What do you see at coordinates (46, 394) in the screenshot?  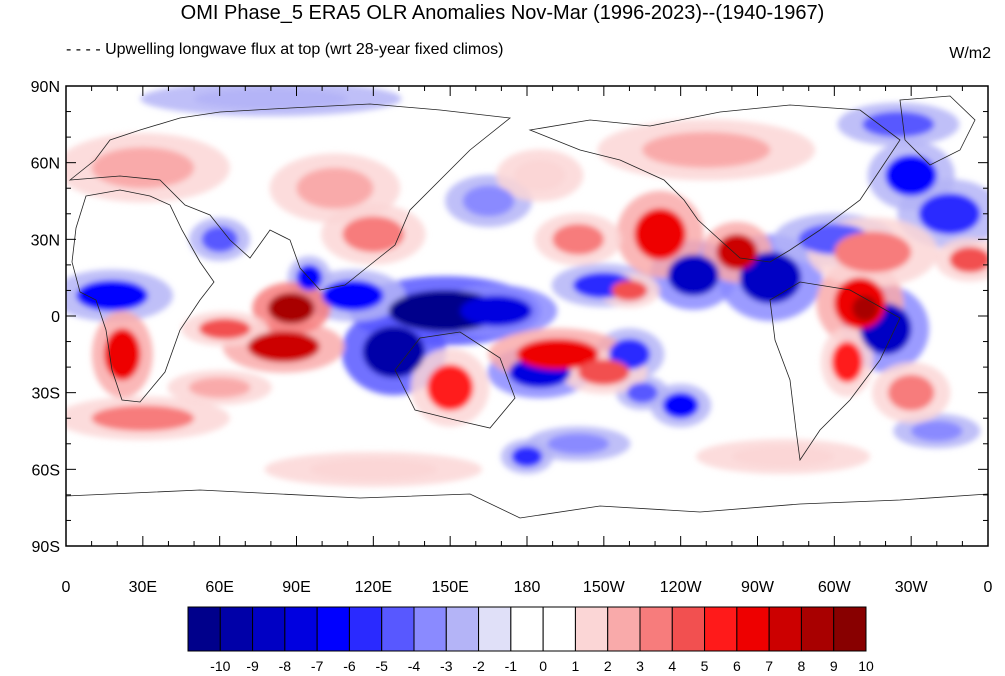 I see `lat-tick-label: 30S` at bounding box center [46, 394].